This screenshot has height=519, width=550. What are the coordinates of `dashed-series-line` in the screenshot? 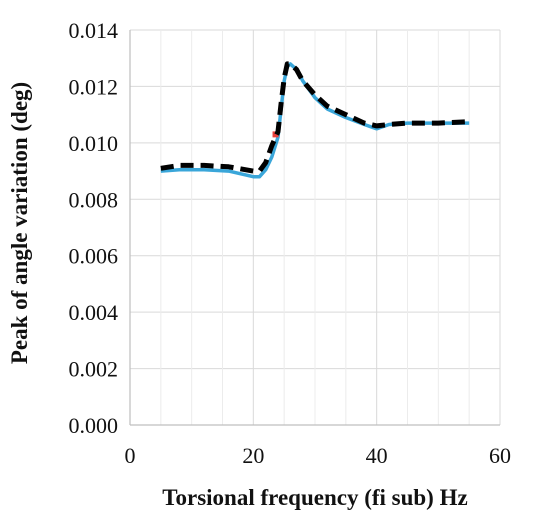 It's located at (315, 117).